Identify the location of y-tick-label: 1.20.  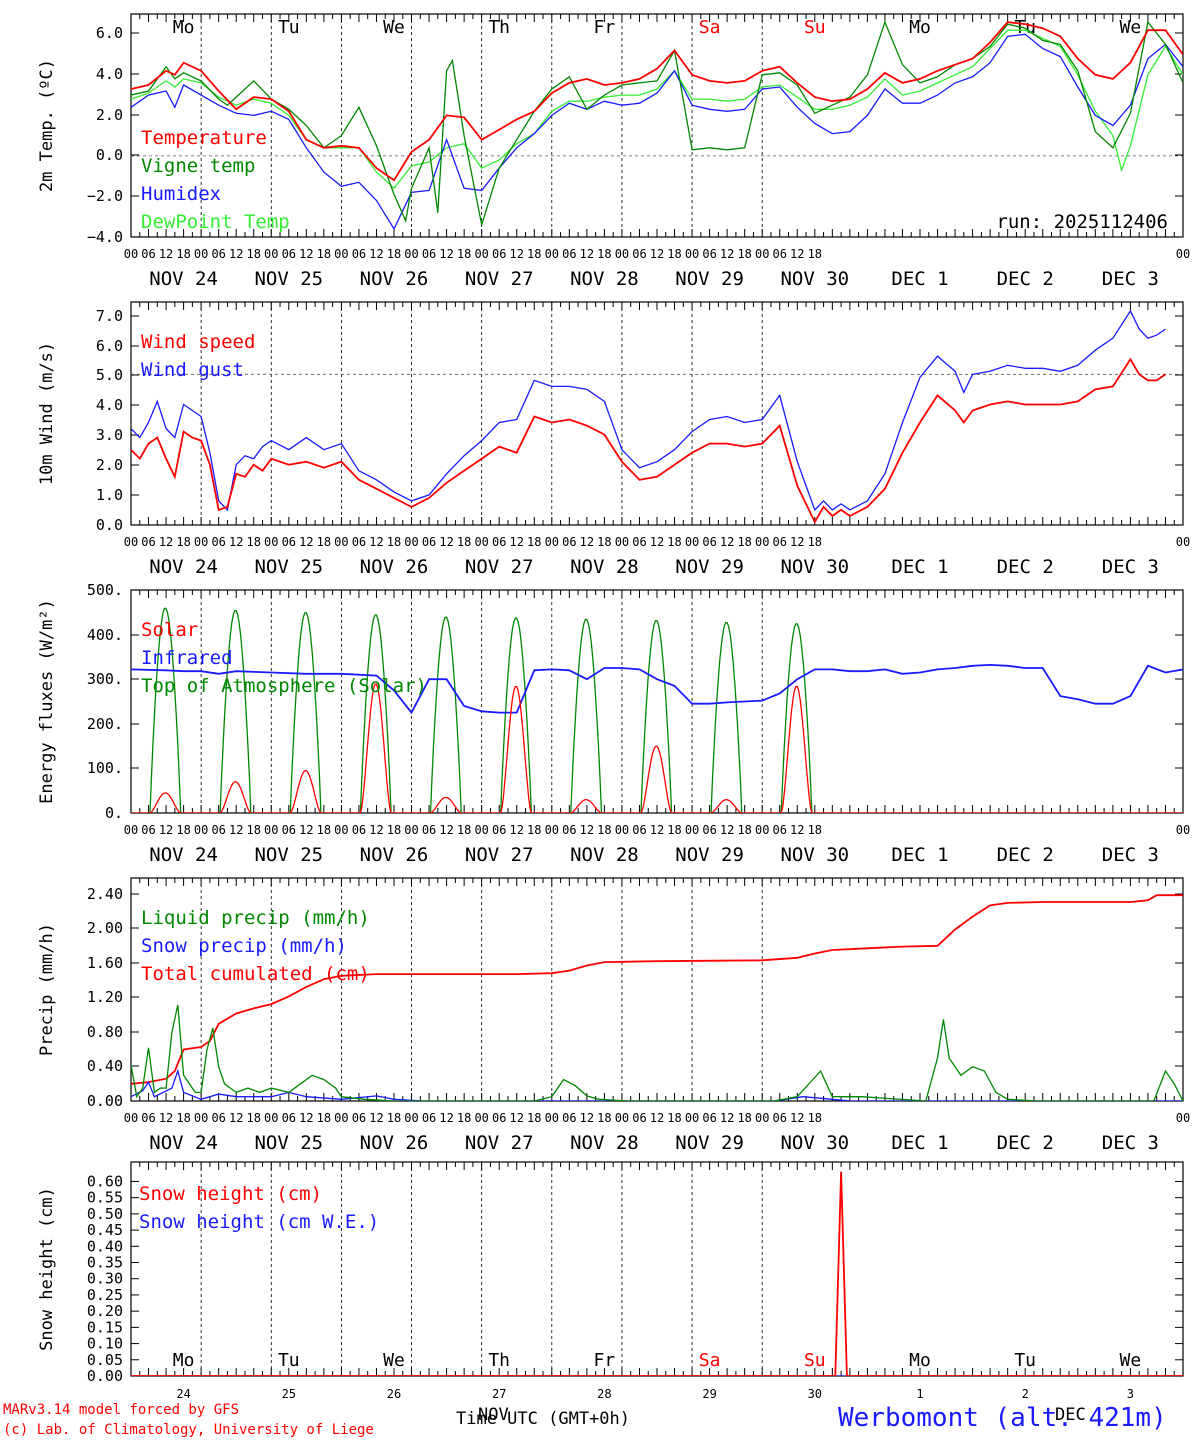
(105, 997).